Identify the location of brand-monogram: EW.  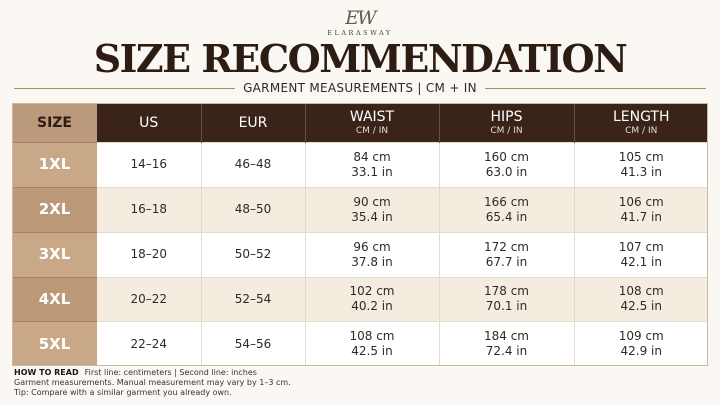
(360, 18).